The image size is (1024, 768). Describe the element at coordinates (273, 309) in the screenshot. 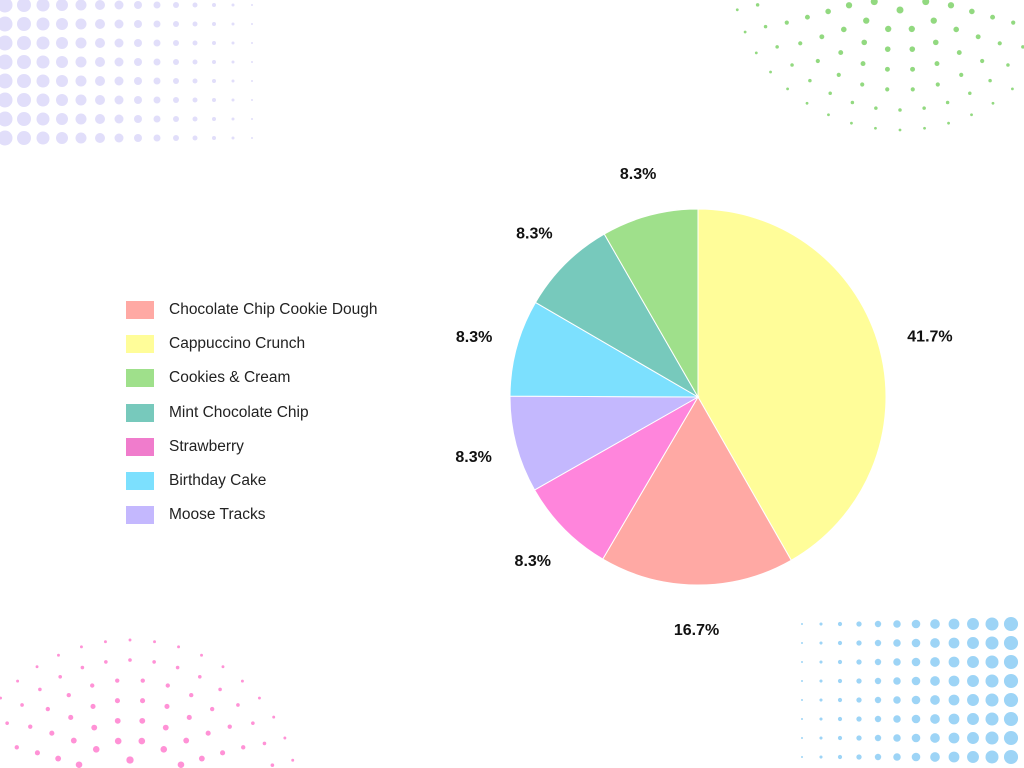

I see `legend-label: Chocolate Chip Cookie Dough` at that location.